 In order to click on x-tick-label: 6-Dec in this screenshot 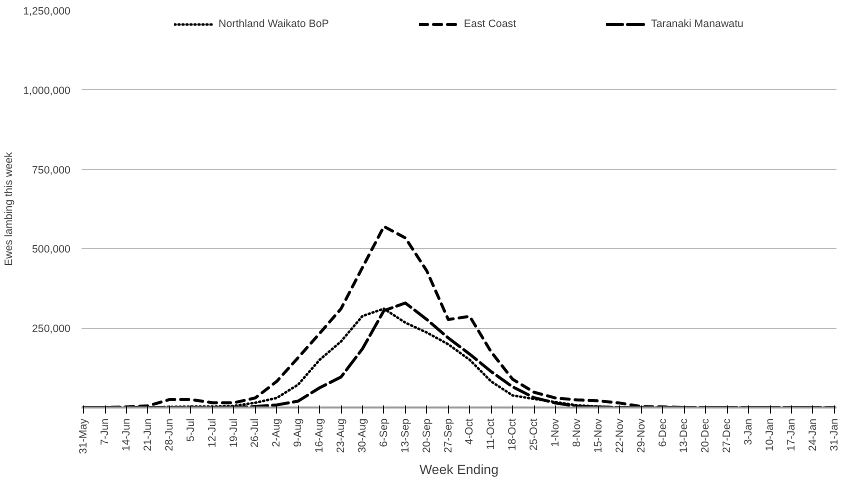, I will do `click(662, 432)`.